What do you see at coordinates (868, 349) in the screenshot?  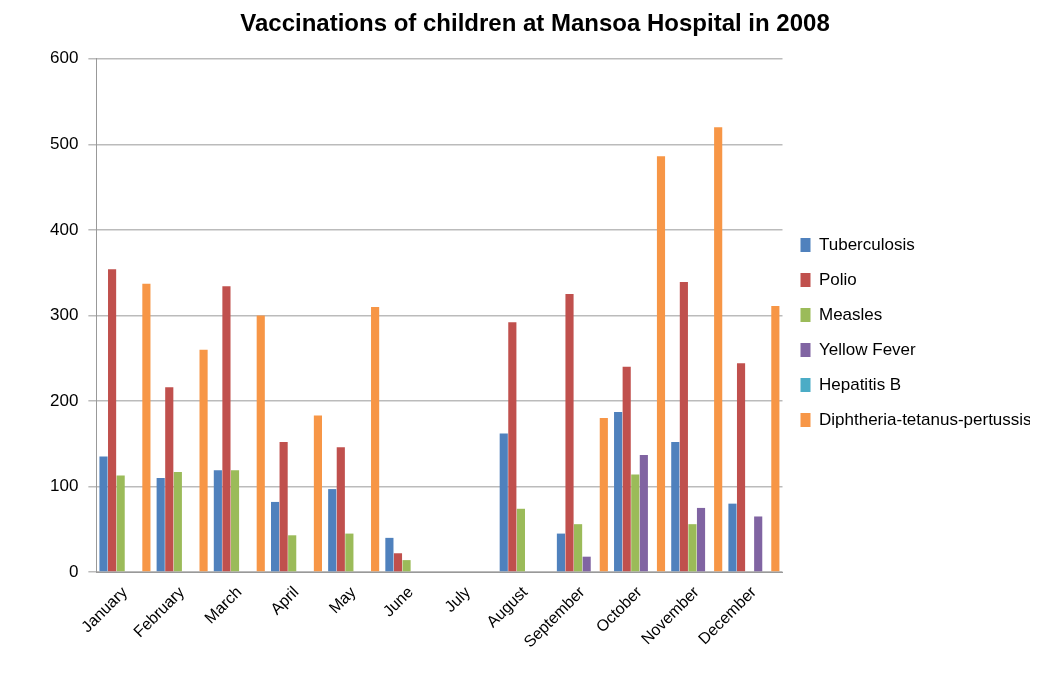 I see `legend-label: Yellow Fever` at bounding box center [868, 349].